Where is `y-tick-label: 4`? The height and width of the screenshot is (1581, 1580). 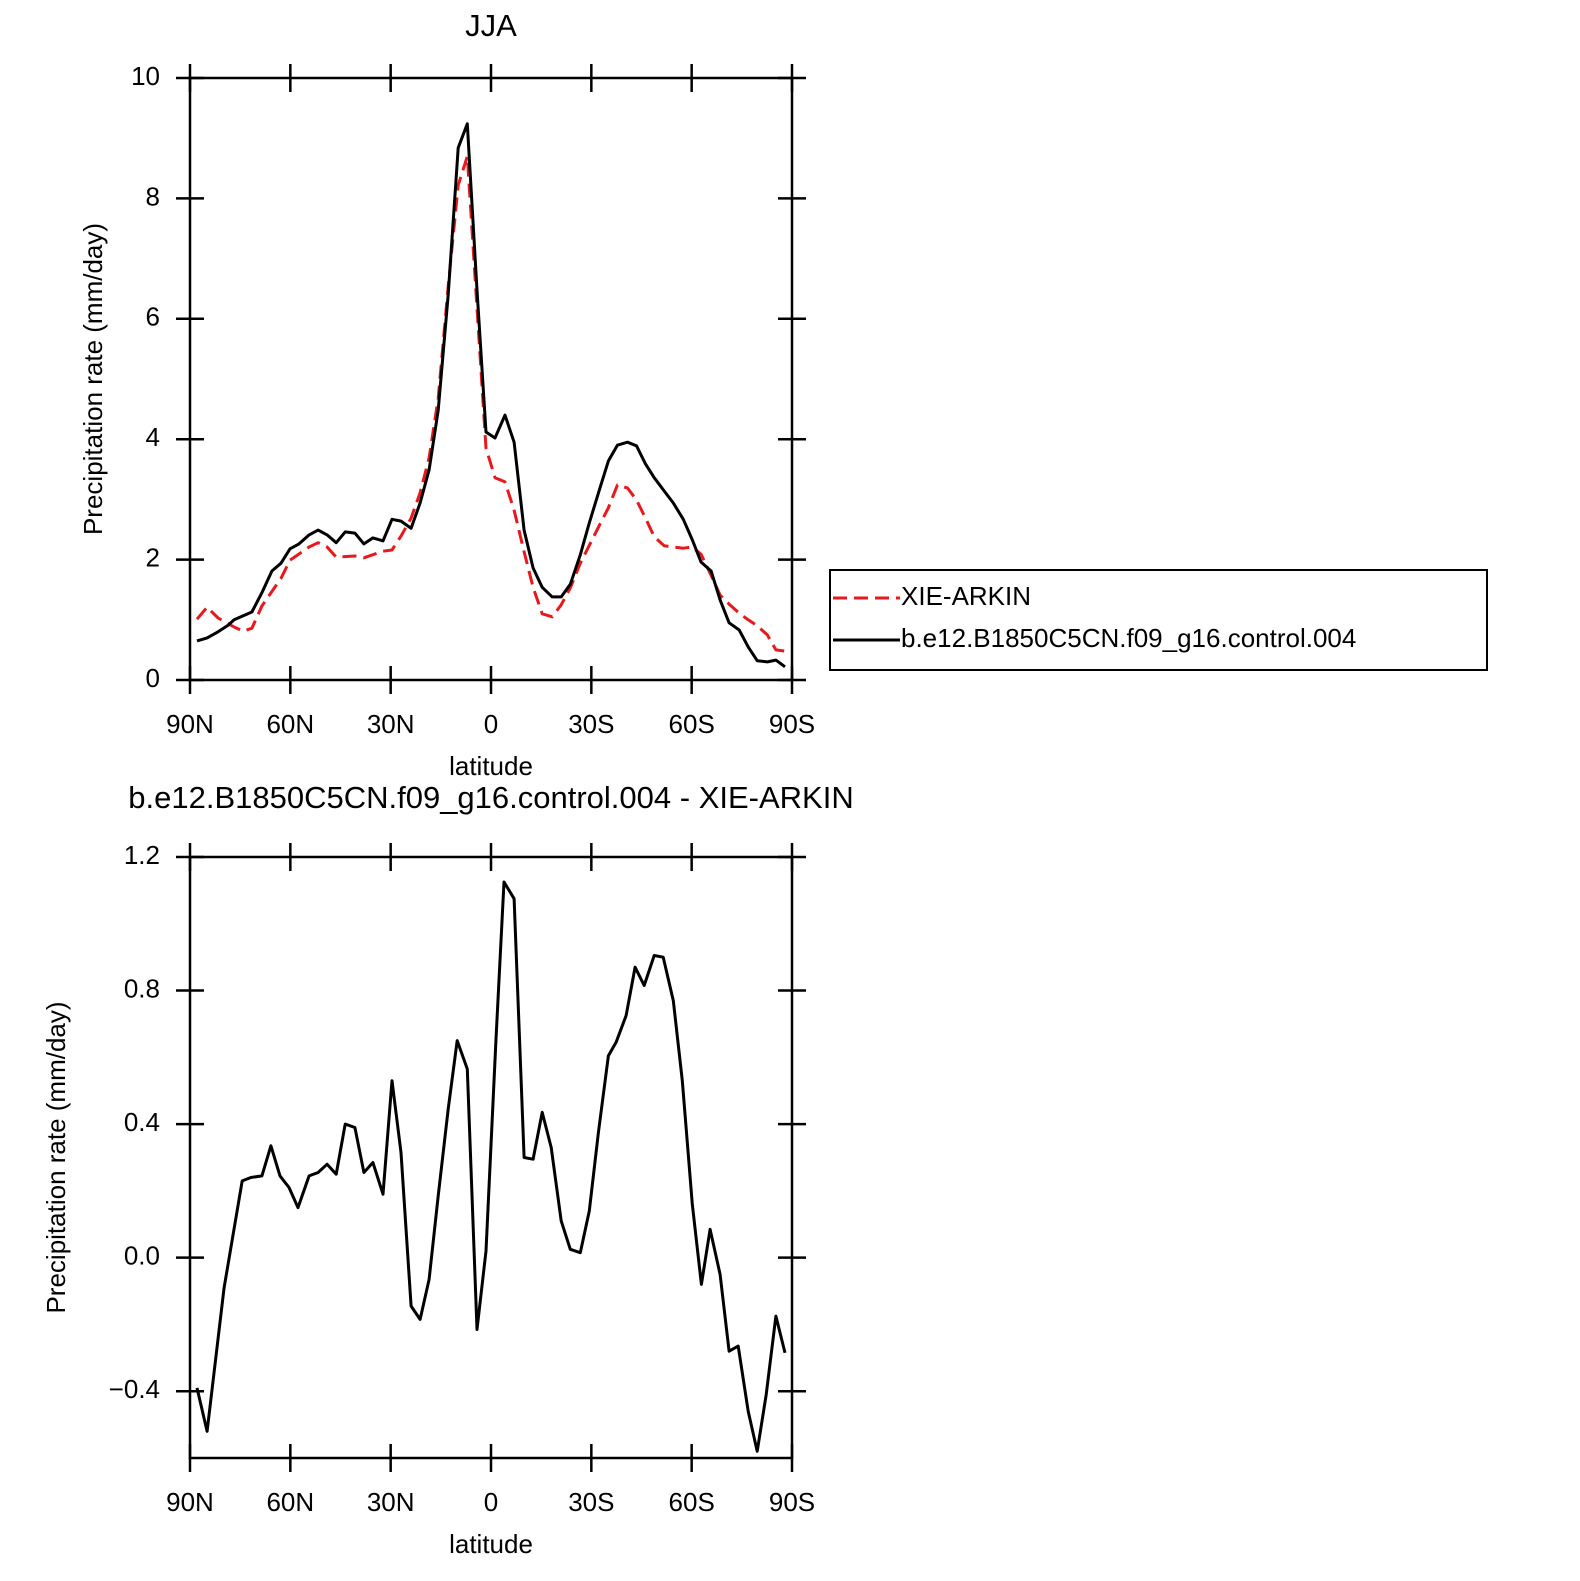
y-tick-label: 4 is located at coordinates (153, 437).